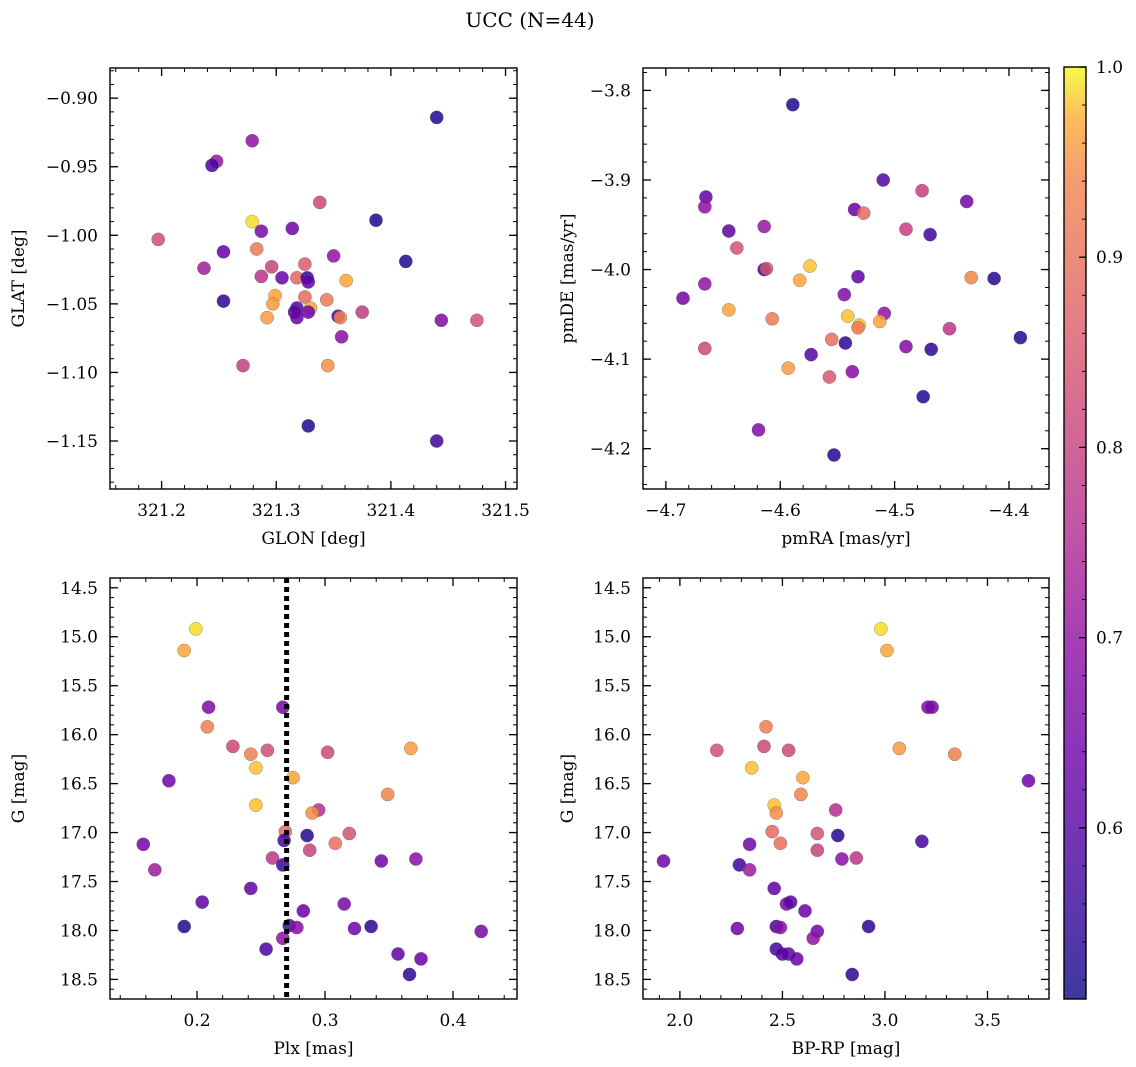 The image size is (1136, 1067). What do you see at coordinates (845, 539) in the screenshot?
I see `x-axis-label: pmRA [mas/yr]` at bounding box center [845, 539].